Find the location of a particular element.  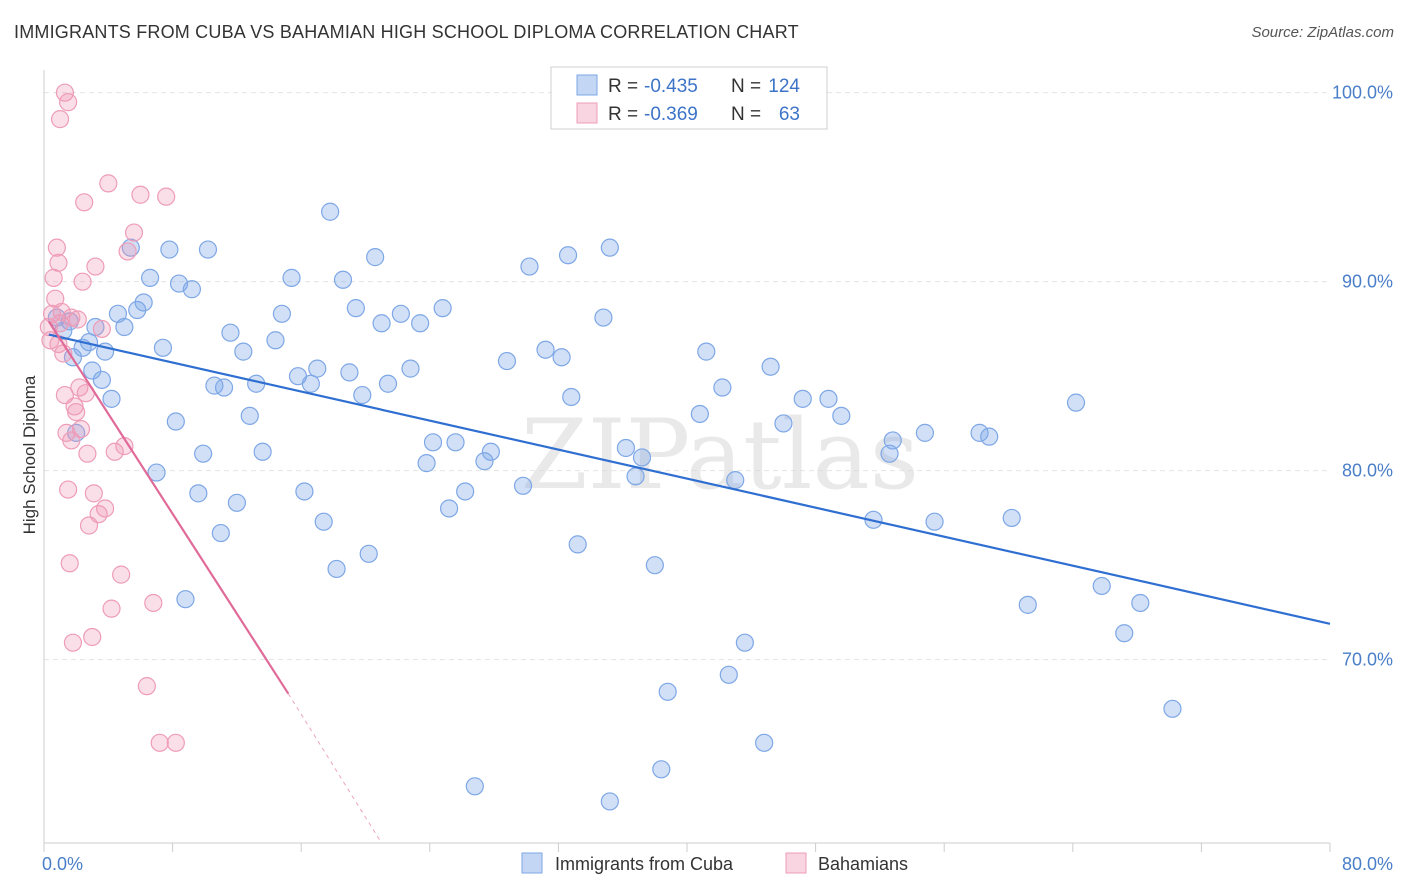

x-tick-label: 80.0% is located at coordinates (1367, 864).